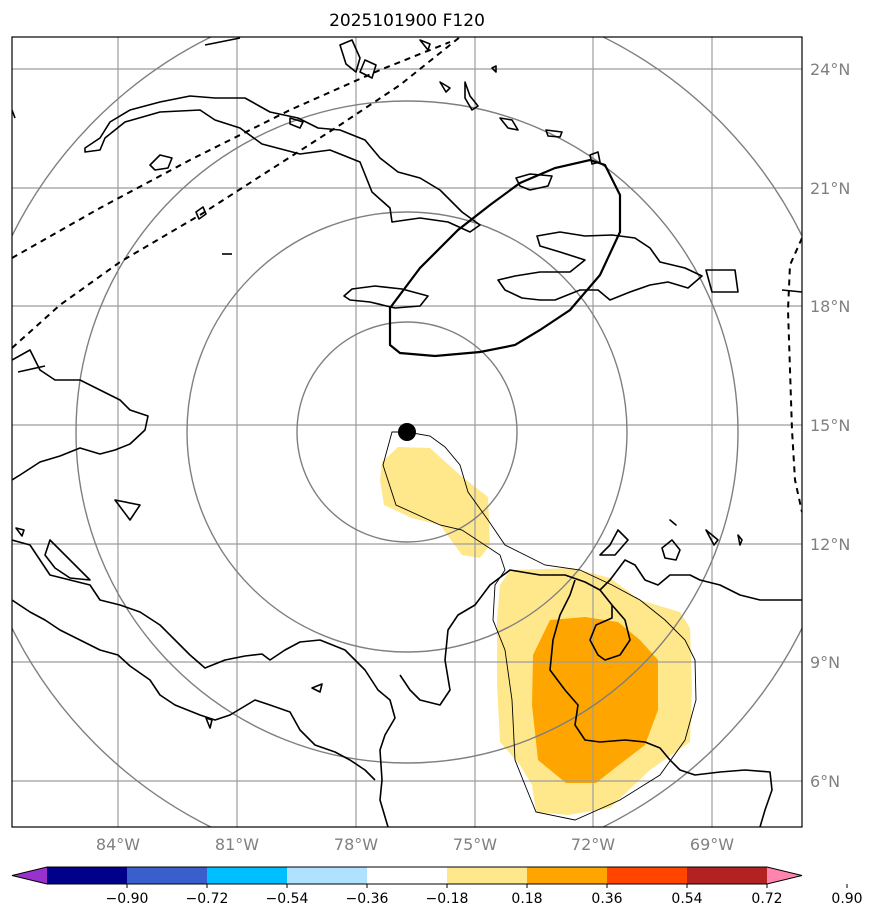 The width and height of the screenshot is (873, 924). What do you see at coordinates (526, 899) in the screenshot?
I see `colorbar-tick-label: 0.18` at bounding box center [526, 899].